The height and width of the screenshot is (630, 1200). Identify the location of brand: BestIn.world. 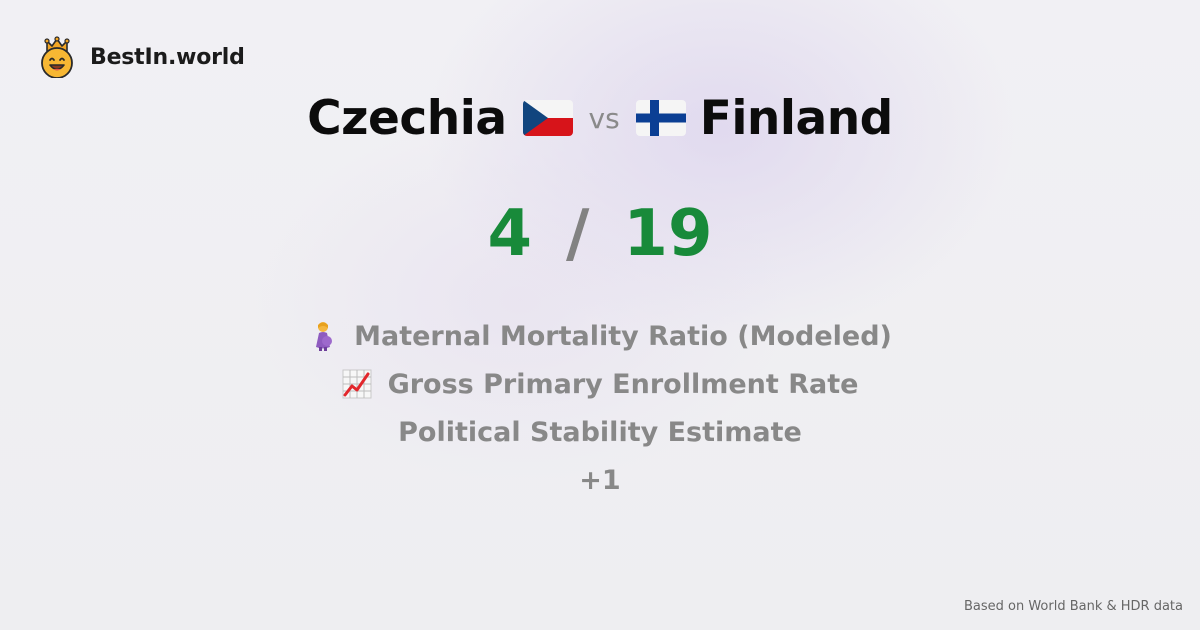
(141, 57).